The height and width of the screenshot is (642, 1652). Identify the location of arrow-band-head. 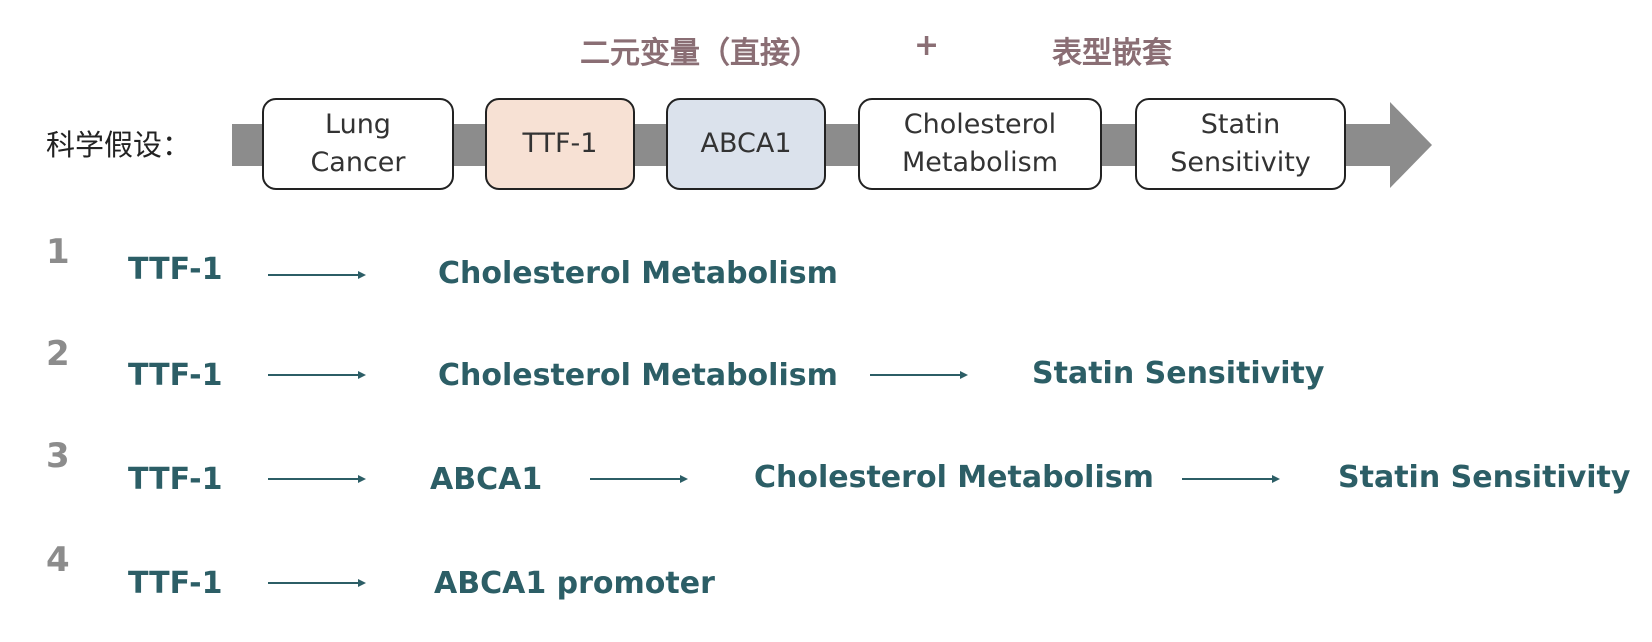
(1411, 145).